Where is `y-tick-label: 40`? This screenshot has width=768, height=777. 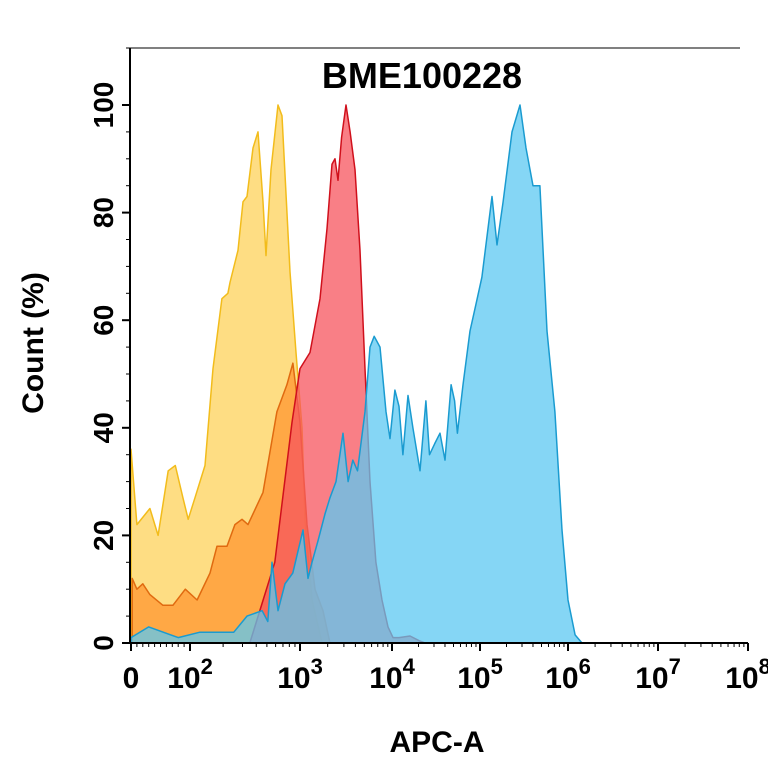
y-tick-label: 40 is located at coordinates (103, 427).